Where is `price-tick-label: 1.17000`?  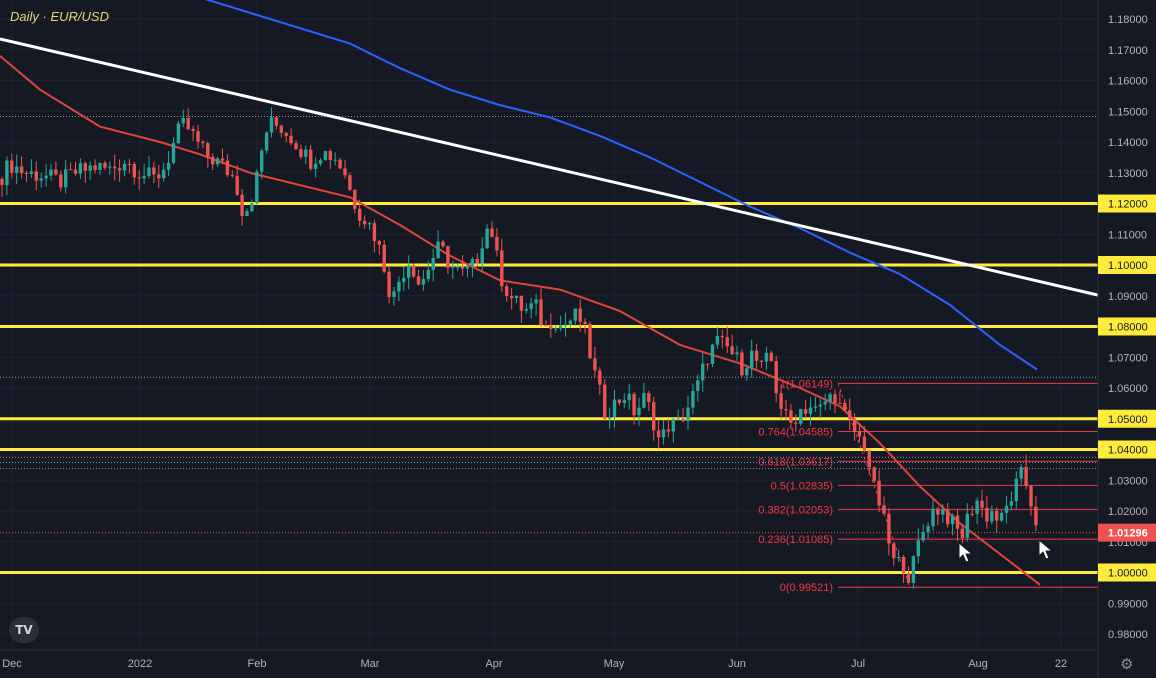
price-tick-label: 1.17000 is located at coordinates (1128, 51).